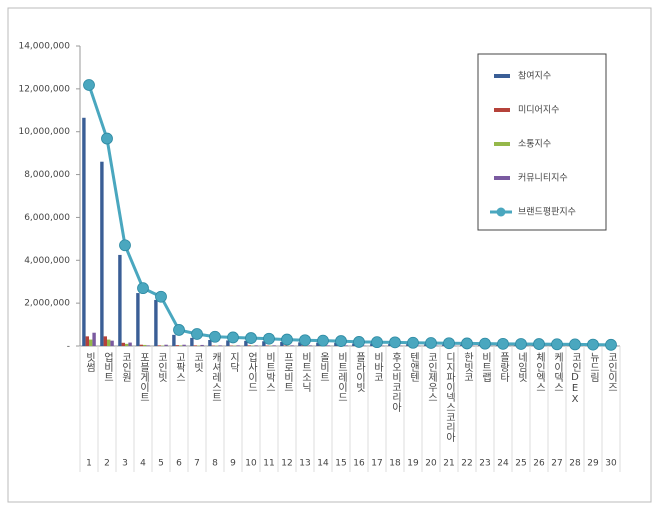 This screenshot has height=511, width=660. I want to click on x-tick-label: 비트박스, so click(270, 372).